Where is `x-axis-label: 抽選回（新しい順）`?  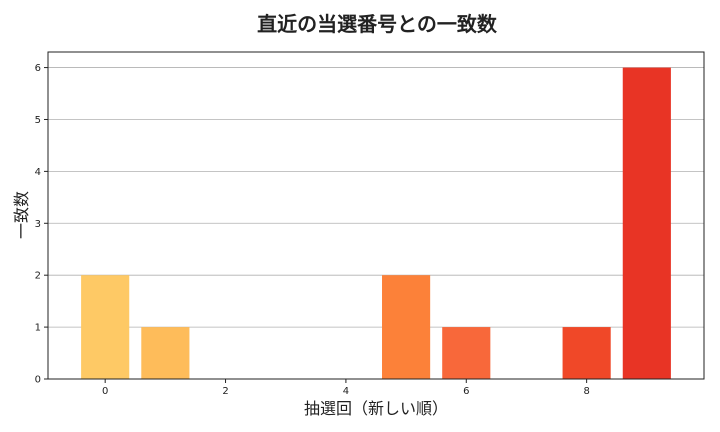 x-axis-label: 抽選回（新しい順） is located at coordinates (376, 408).